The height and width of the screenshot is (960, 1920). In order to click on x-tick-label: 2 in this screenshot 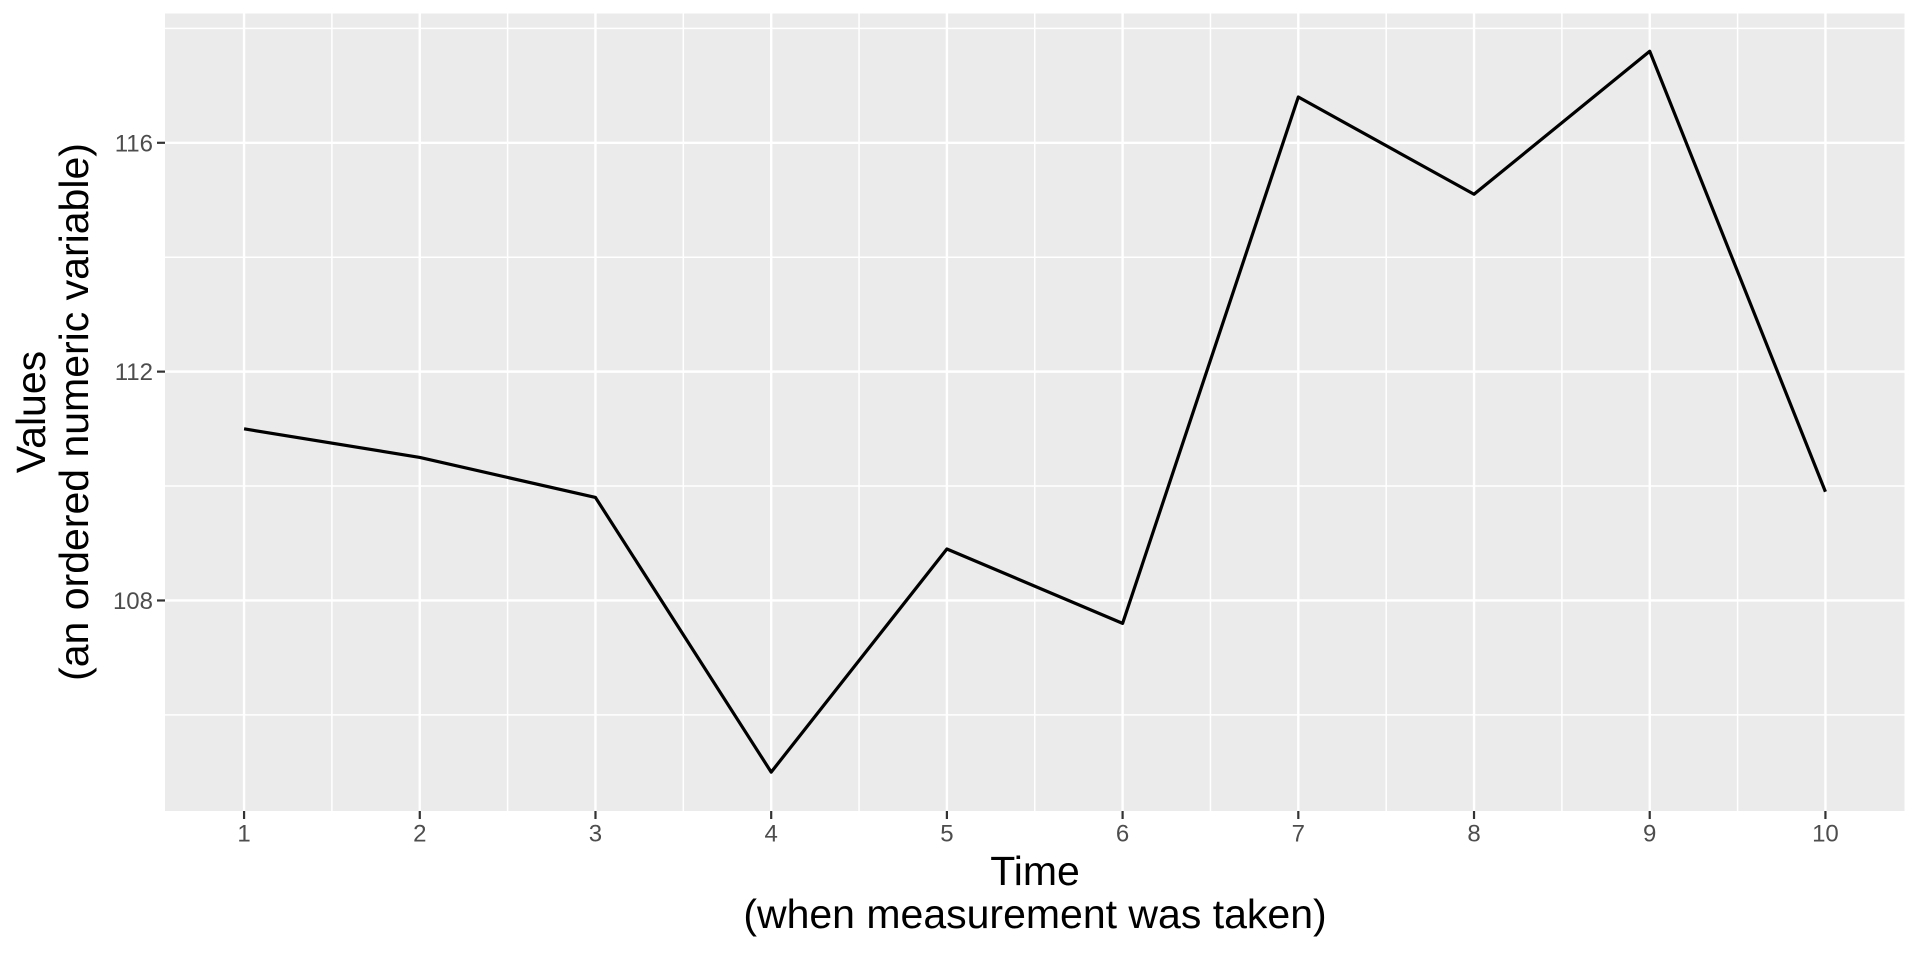, I will do `click(419, 834)`.